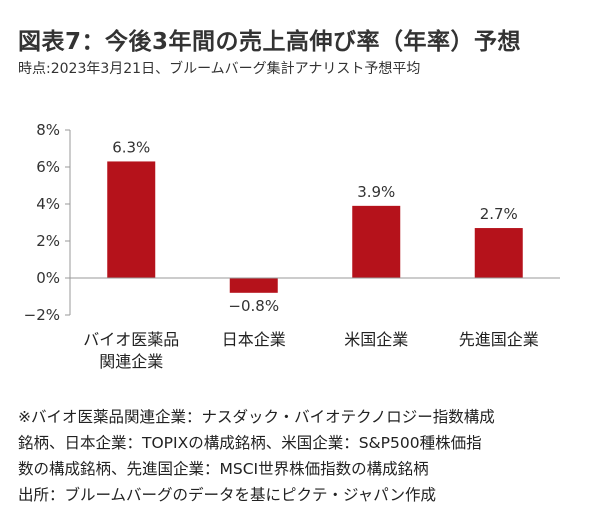 This screenshot has width=608, height=527. I want to click on y-tick-label: 8%, so click(48, 130).